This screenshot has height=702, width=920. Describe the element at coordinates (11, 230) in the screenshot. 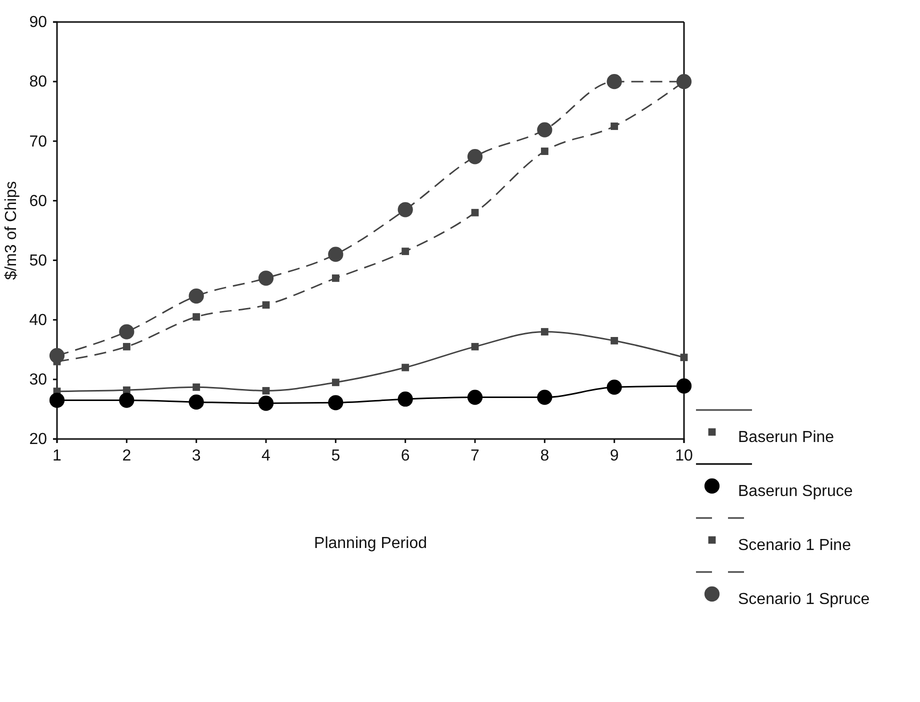

I see `y-axis-title: $/m3 of Chips` at that location.